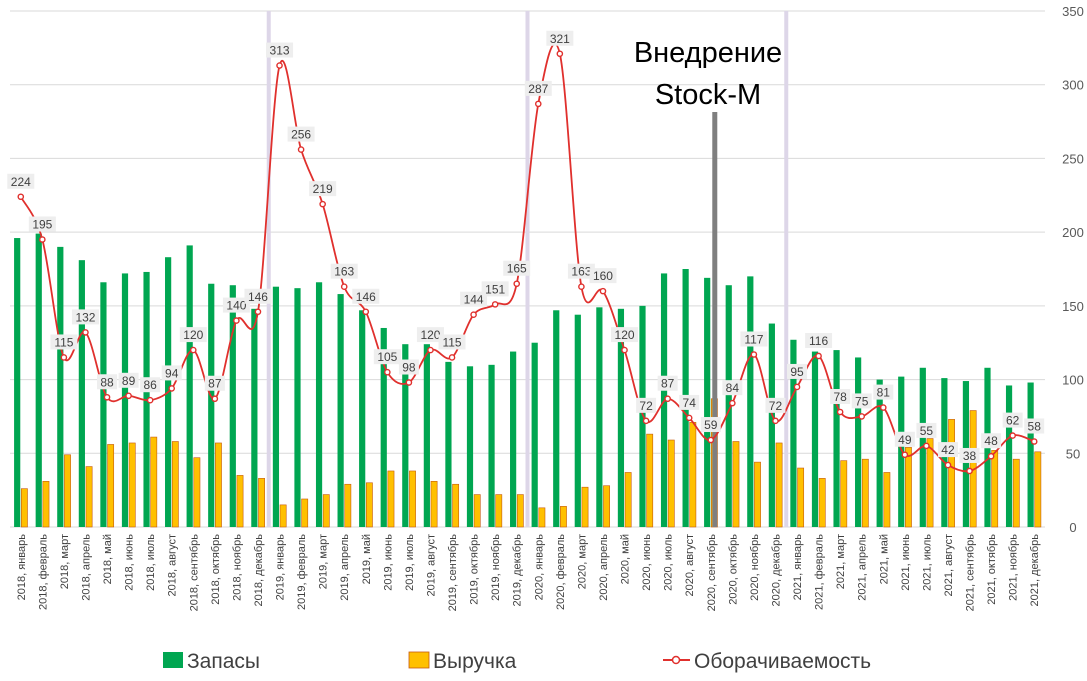 This screenshot has height=681, width=1087. I want to click on data-label: 146, so click(258, 297).